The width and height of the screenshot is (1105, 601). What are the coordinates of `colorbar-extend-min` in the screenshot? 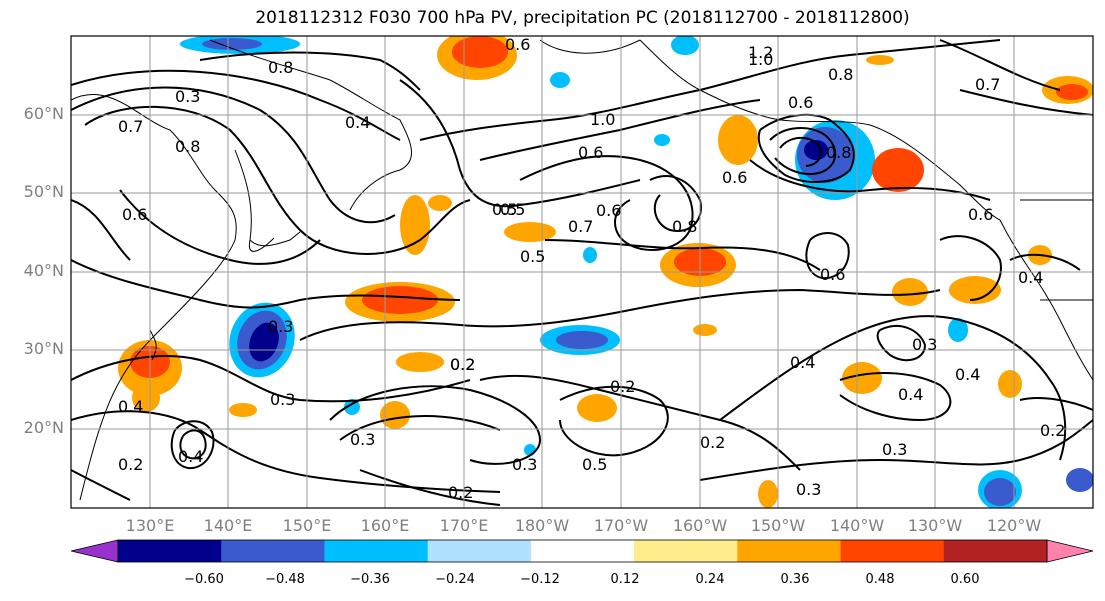 It's located at (94, 551).